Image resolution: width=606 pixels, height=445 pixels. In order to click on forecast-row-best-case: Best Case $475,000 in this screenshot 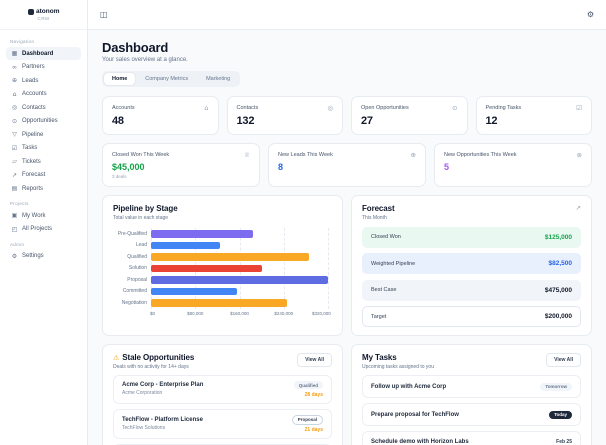, I will do `click(471, 290)`.